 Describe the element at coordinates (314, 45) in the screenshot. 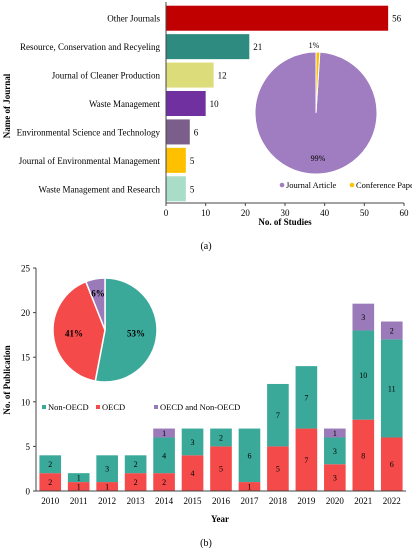

I see `pie-label: 1%` at that location.